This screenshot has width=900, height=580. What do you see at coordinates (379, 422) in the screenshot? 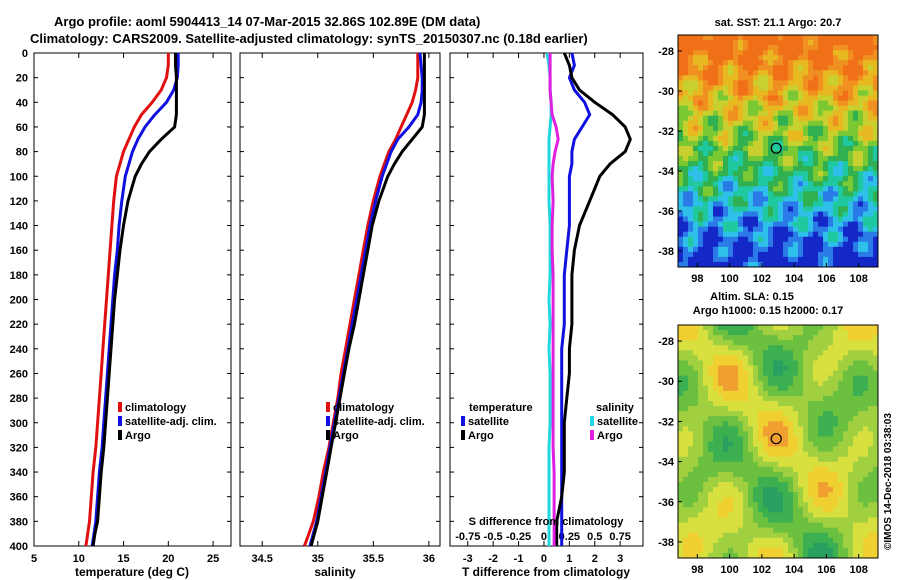
I see `legend-label-satellite: satellite-adj. clim.` at bounding box center [379, 422].